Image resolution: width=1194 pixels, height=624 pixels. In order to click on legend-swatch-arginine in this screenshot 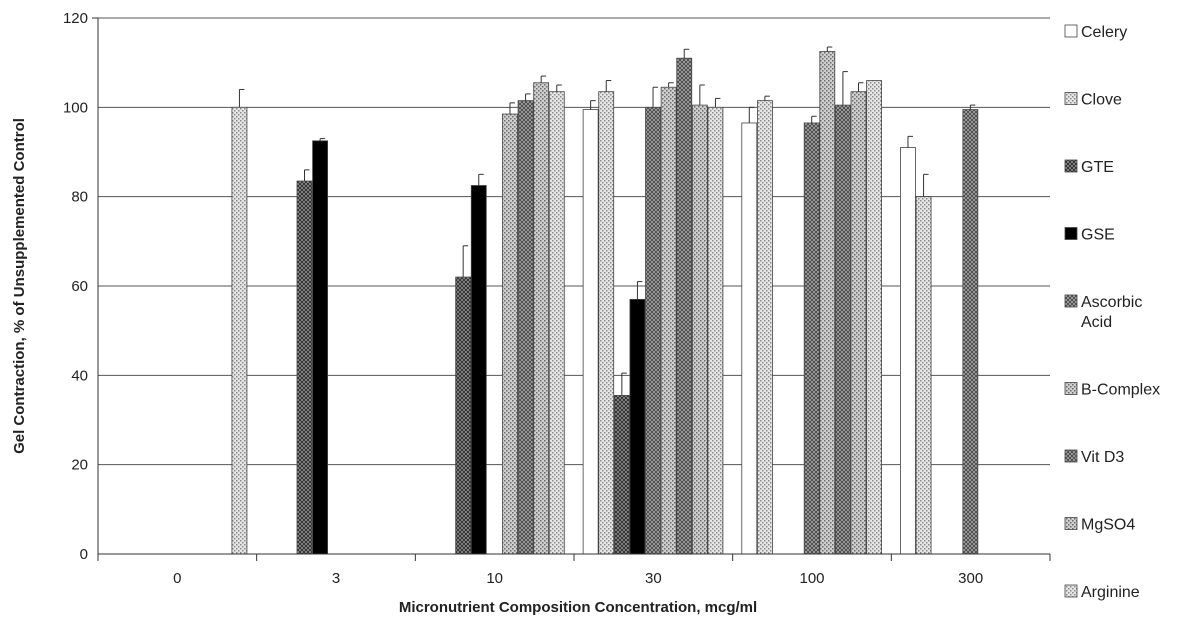, I will do `click(1071, 591)`.